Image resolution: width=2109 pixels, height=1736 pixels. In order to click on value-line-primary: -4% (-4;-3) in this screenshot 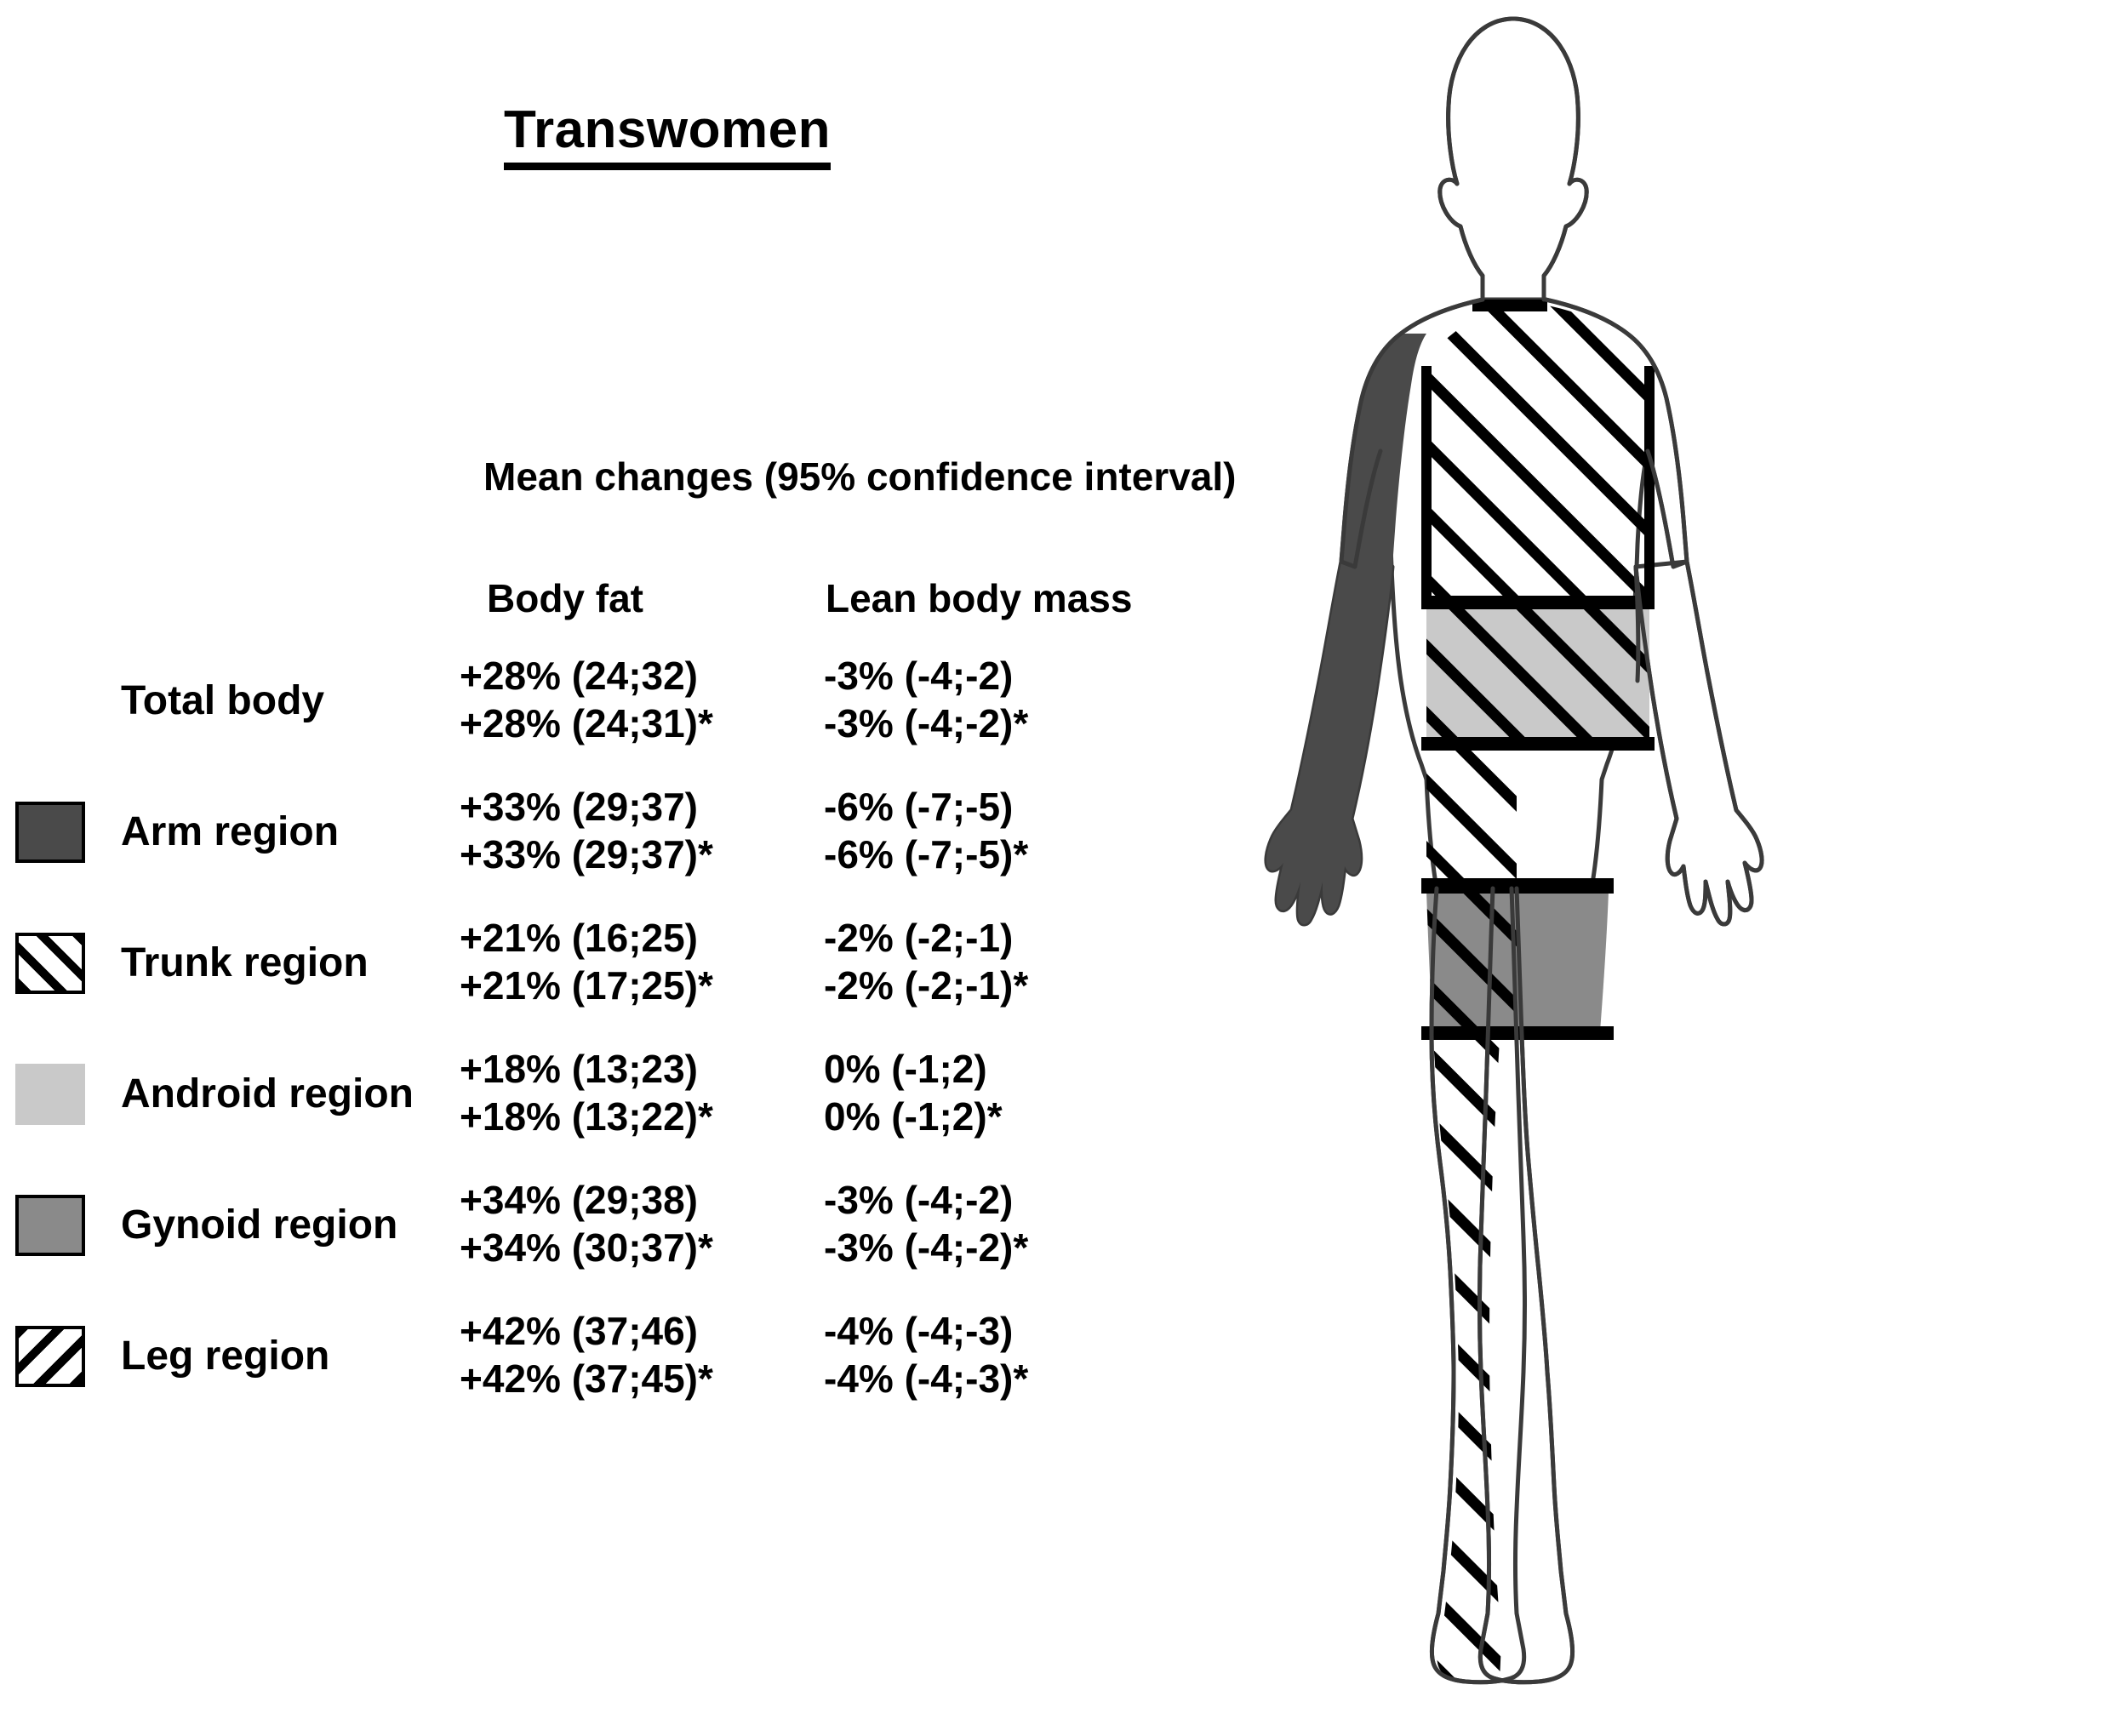, I will do `click(919, 1331)`.